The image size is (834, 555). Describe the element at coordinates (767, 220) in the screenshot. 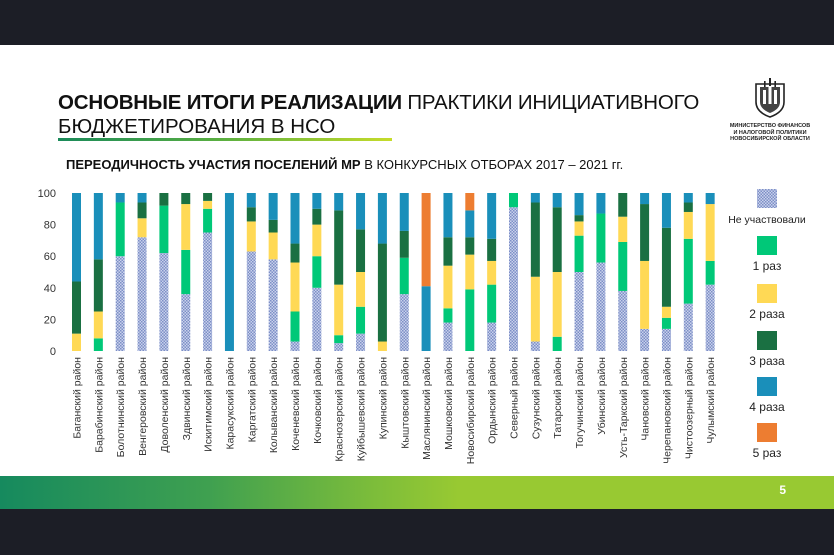

I see `legend-label: Не участвовали` at that location.